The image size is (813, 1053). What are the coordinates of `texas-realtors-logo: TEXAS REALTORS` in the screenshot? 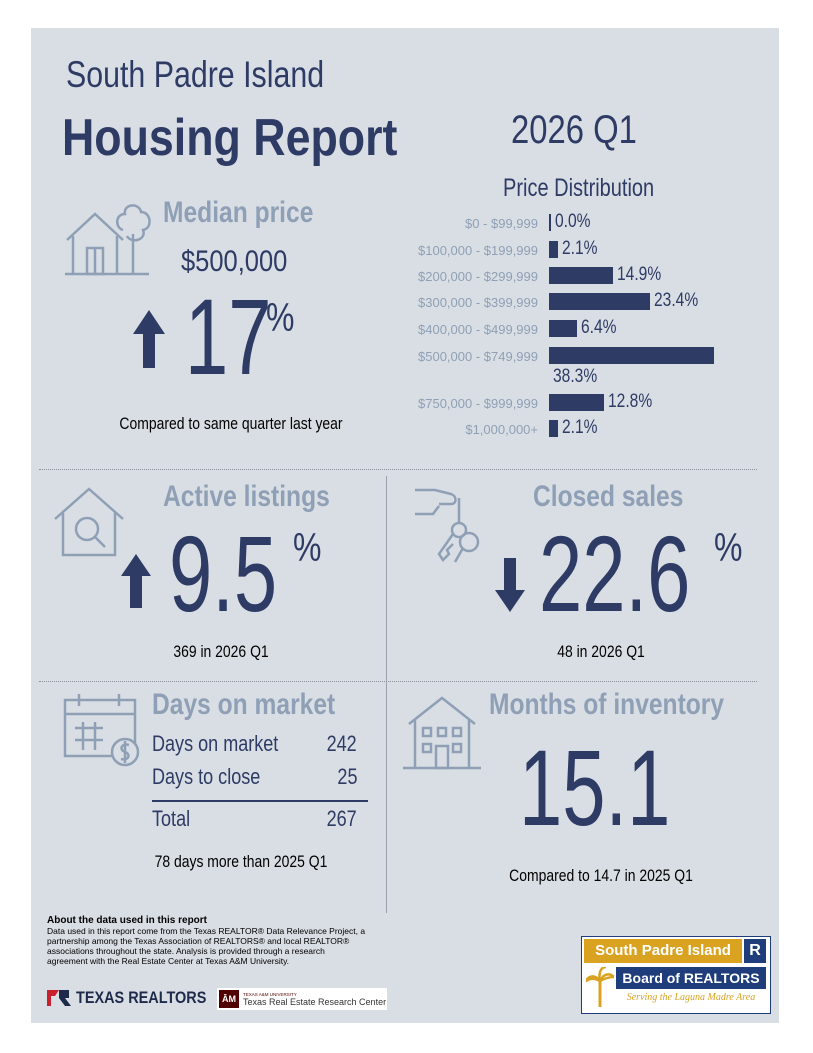 It's located at (138, 998).